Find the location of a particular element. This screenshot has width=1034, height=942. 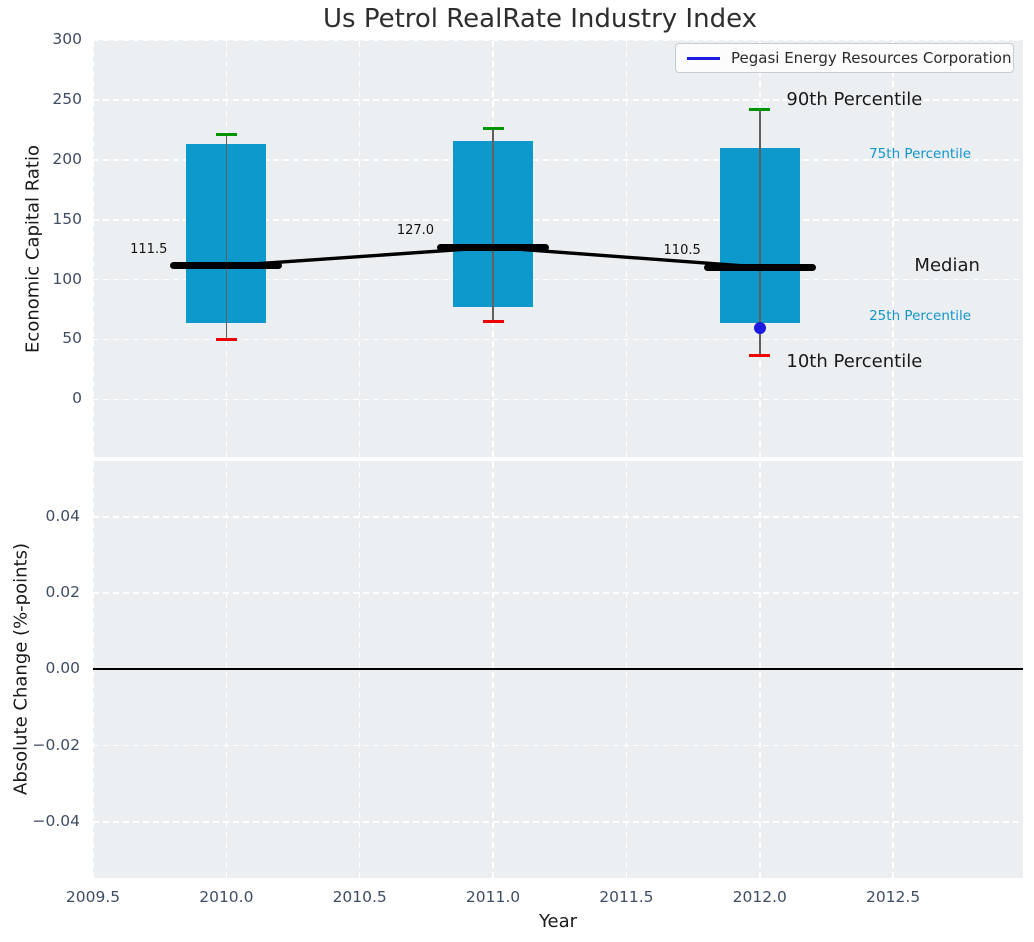

annotation-90th-percentile: 90th Percentile is located at coordinates (854, 100).